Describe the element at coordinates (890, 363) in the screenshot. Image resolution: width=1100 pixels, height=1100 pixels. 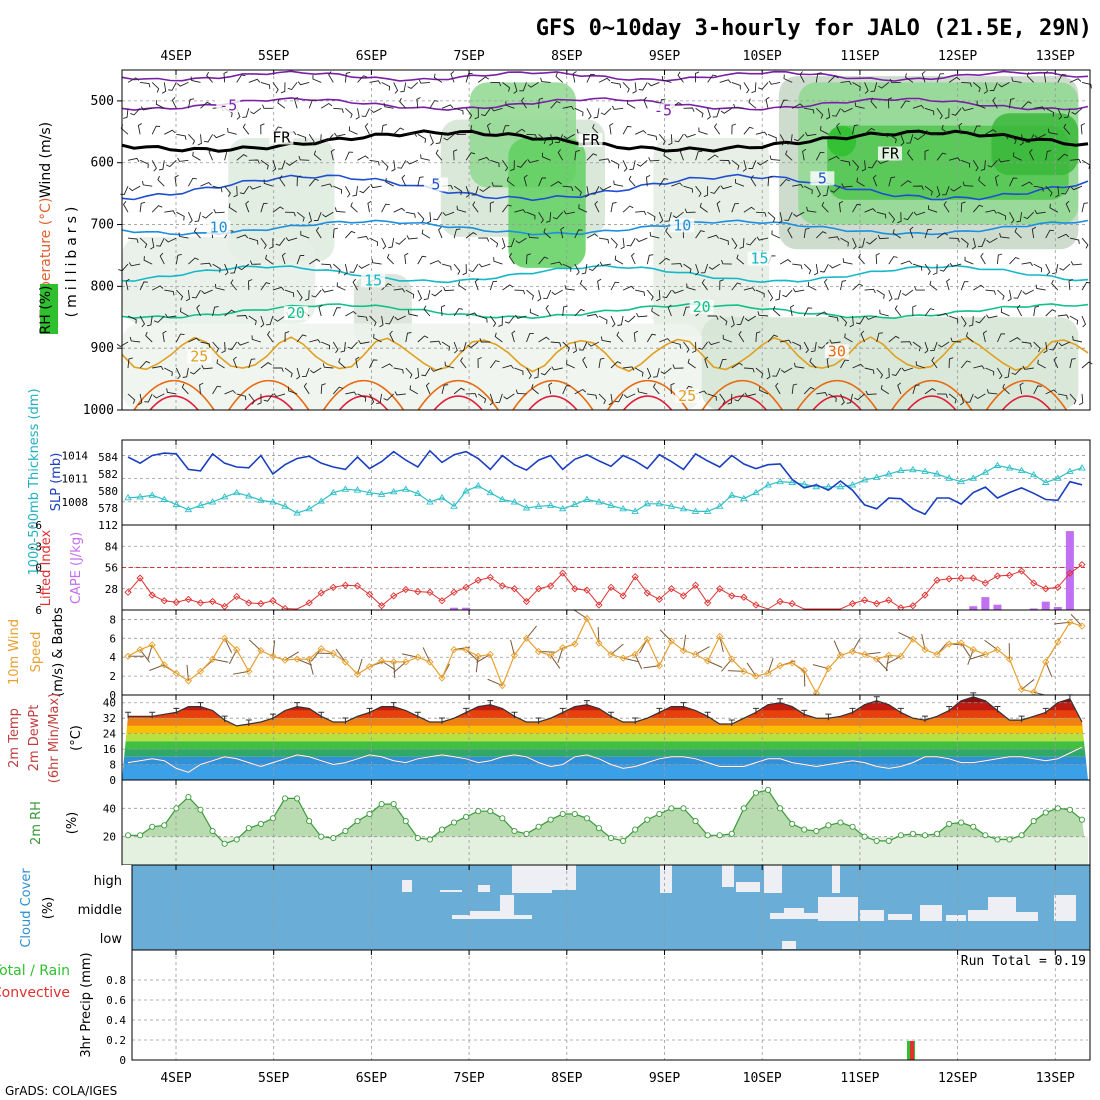
I see `rh-shade` at that location.